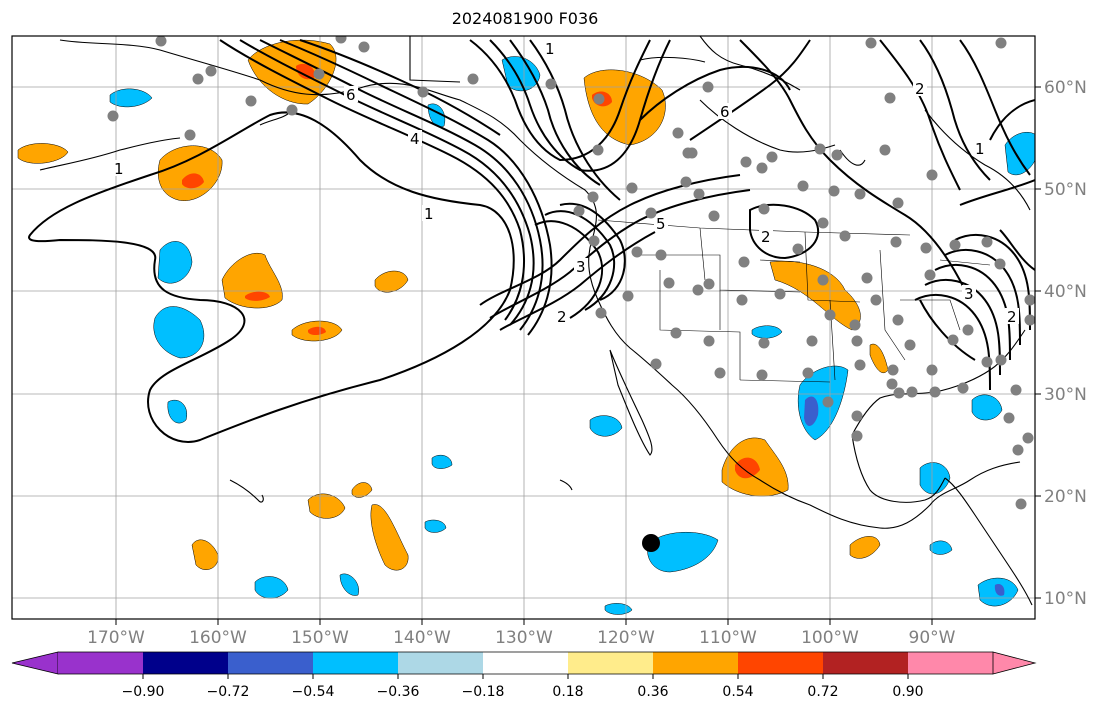 This screenshot has height=712, width=1105. What do you see at coordinates (1065, 88) in the screenshot?
I see `latitude-label: 60°N` at bounding box center [1065, 88].